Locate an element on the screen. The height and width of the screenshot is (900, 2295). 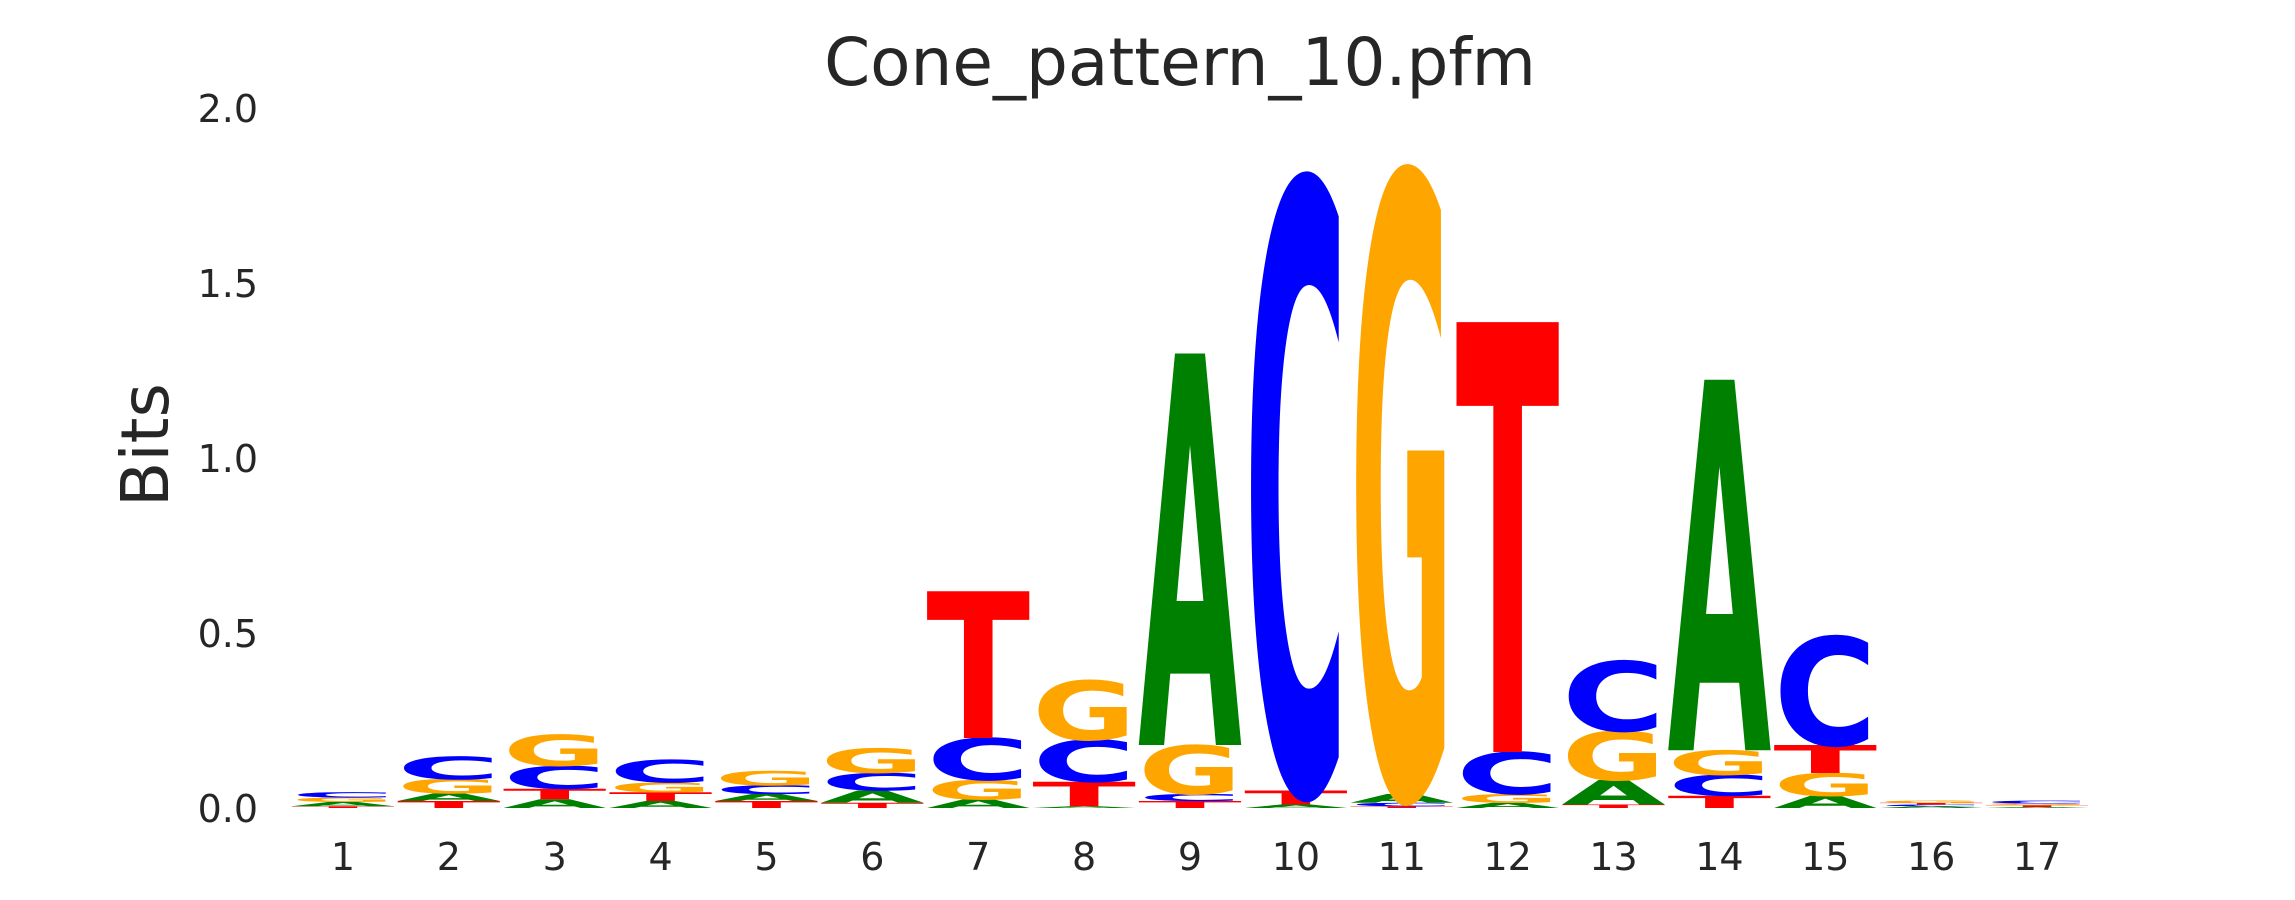
x-tick-label: 1 is located at coordinates (343, 857).